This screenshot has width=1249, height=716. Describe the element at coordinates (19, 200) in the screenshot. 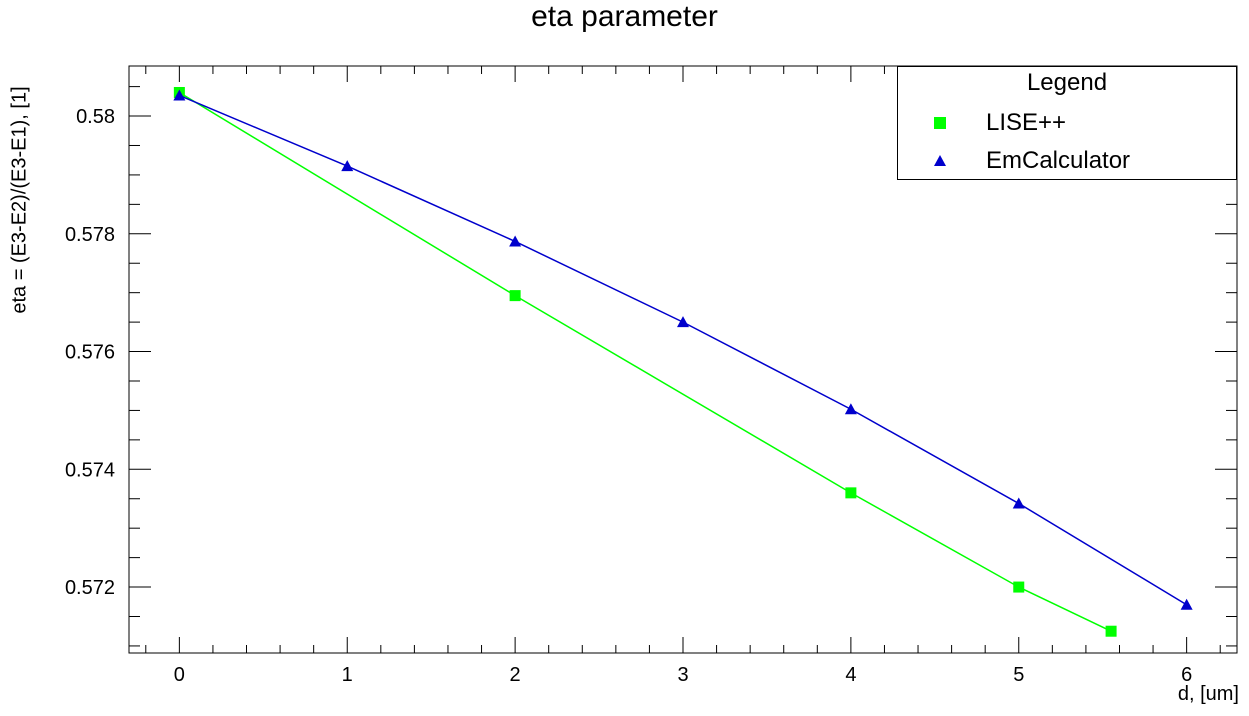

I see `y-axis-label: eta = (E3-E2)/(E3-E1), [1]` at that location.